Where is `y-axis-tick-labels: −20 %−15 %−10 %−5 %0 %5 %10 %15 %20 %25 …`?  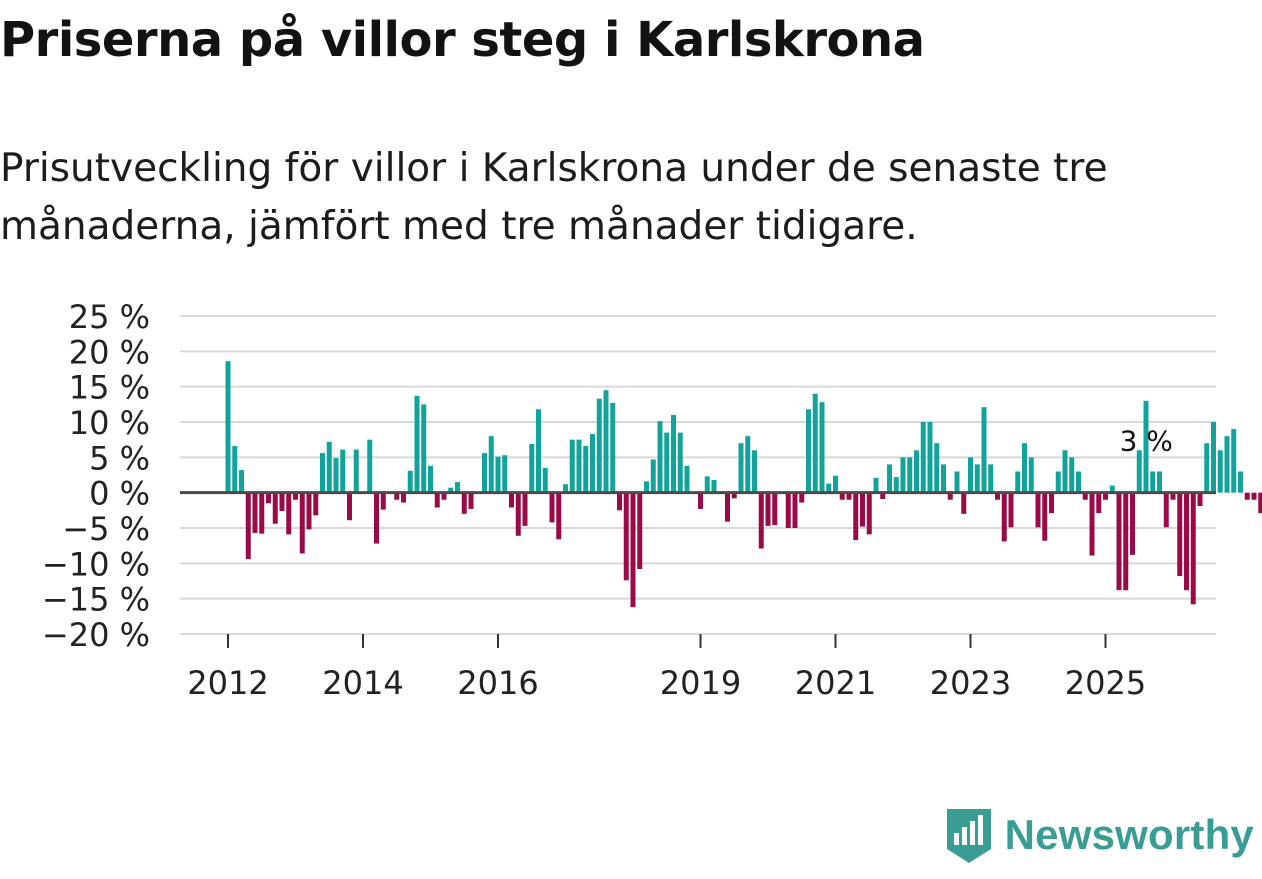 y-axis-tick-labels: −20 %−15 %−10 %−5 %0 %5 %10 %15 %20 %25 … is located at coordinates (96, 476).